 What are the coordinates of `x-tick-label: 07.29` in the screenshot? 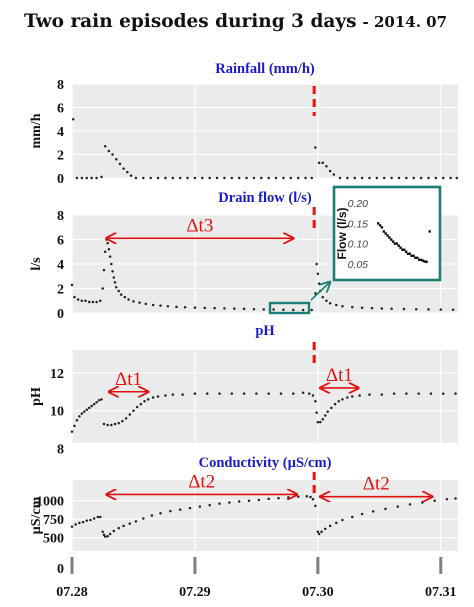 It's located at (195, 592).